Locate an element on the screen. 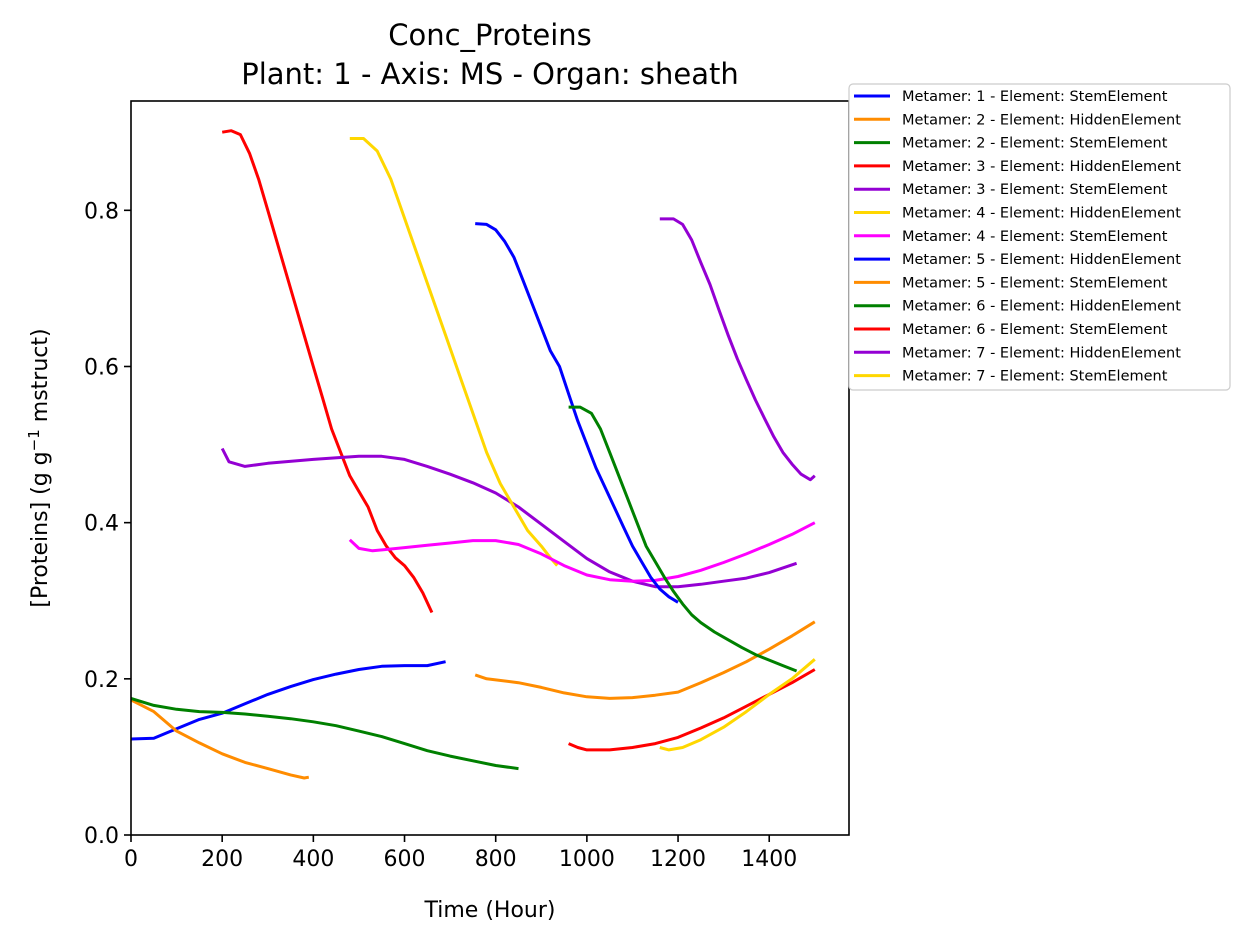 The height and width of the screenshot is (943, 1250). y-tick-label: 0.0 is located at coordinates (101, 836).